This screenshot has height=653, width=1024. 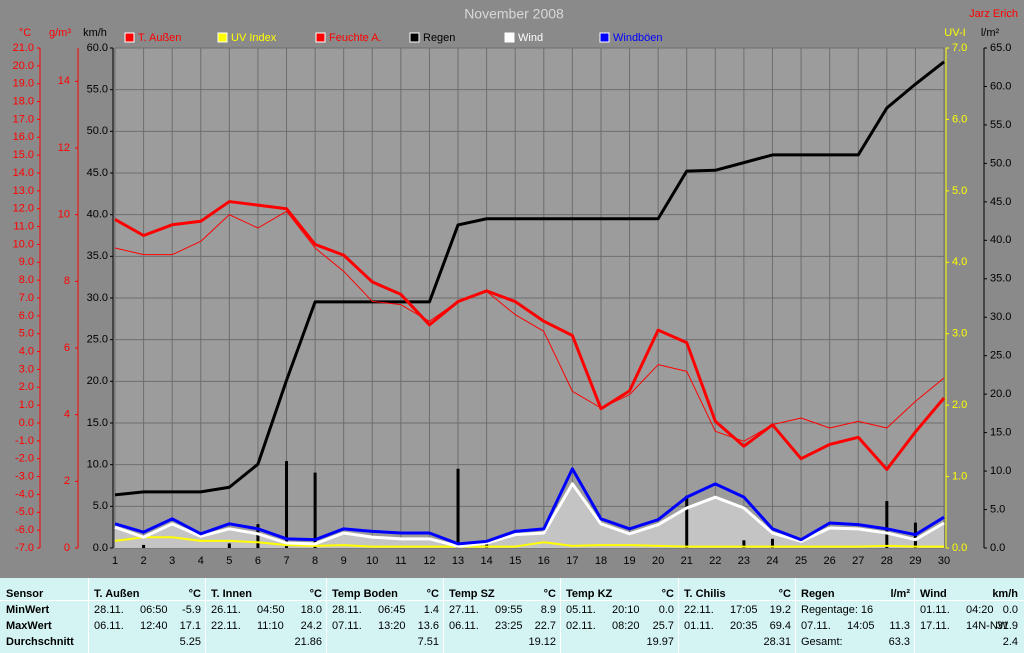 I want to click on cell-value: 24.2, so click(x=311, y=626).